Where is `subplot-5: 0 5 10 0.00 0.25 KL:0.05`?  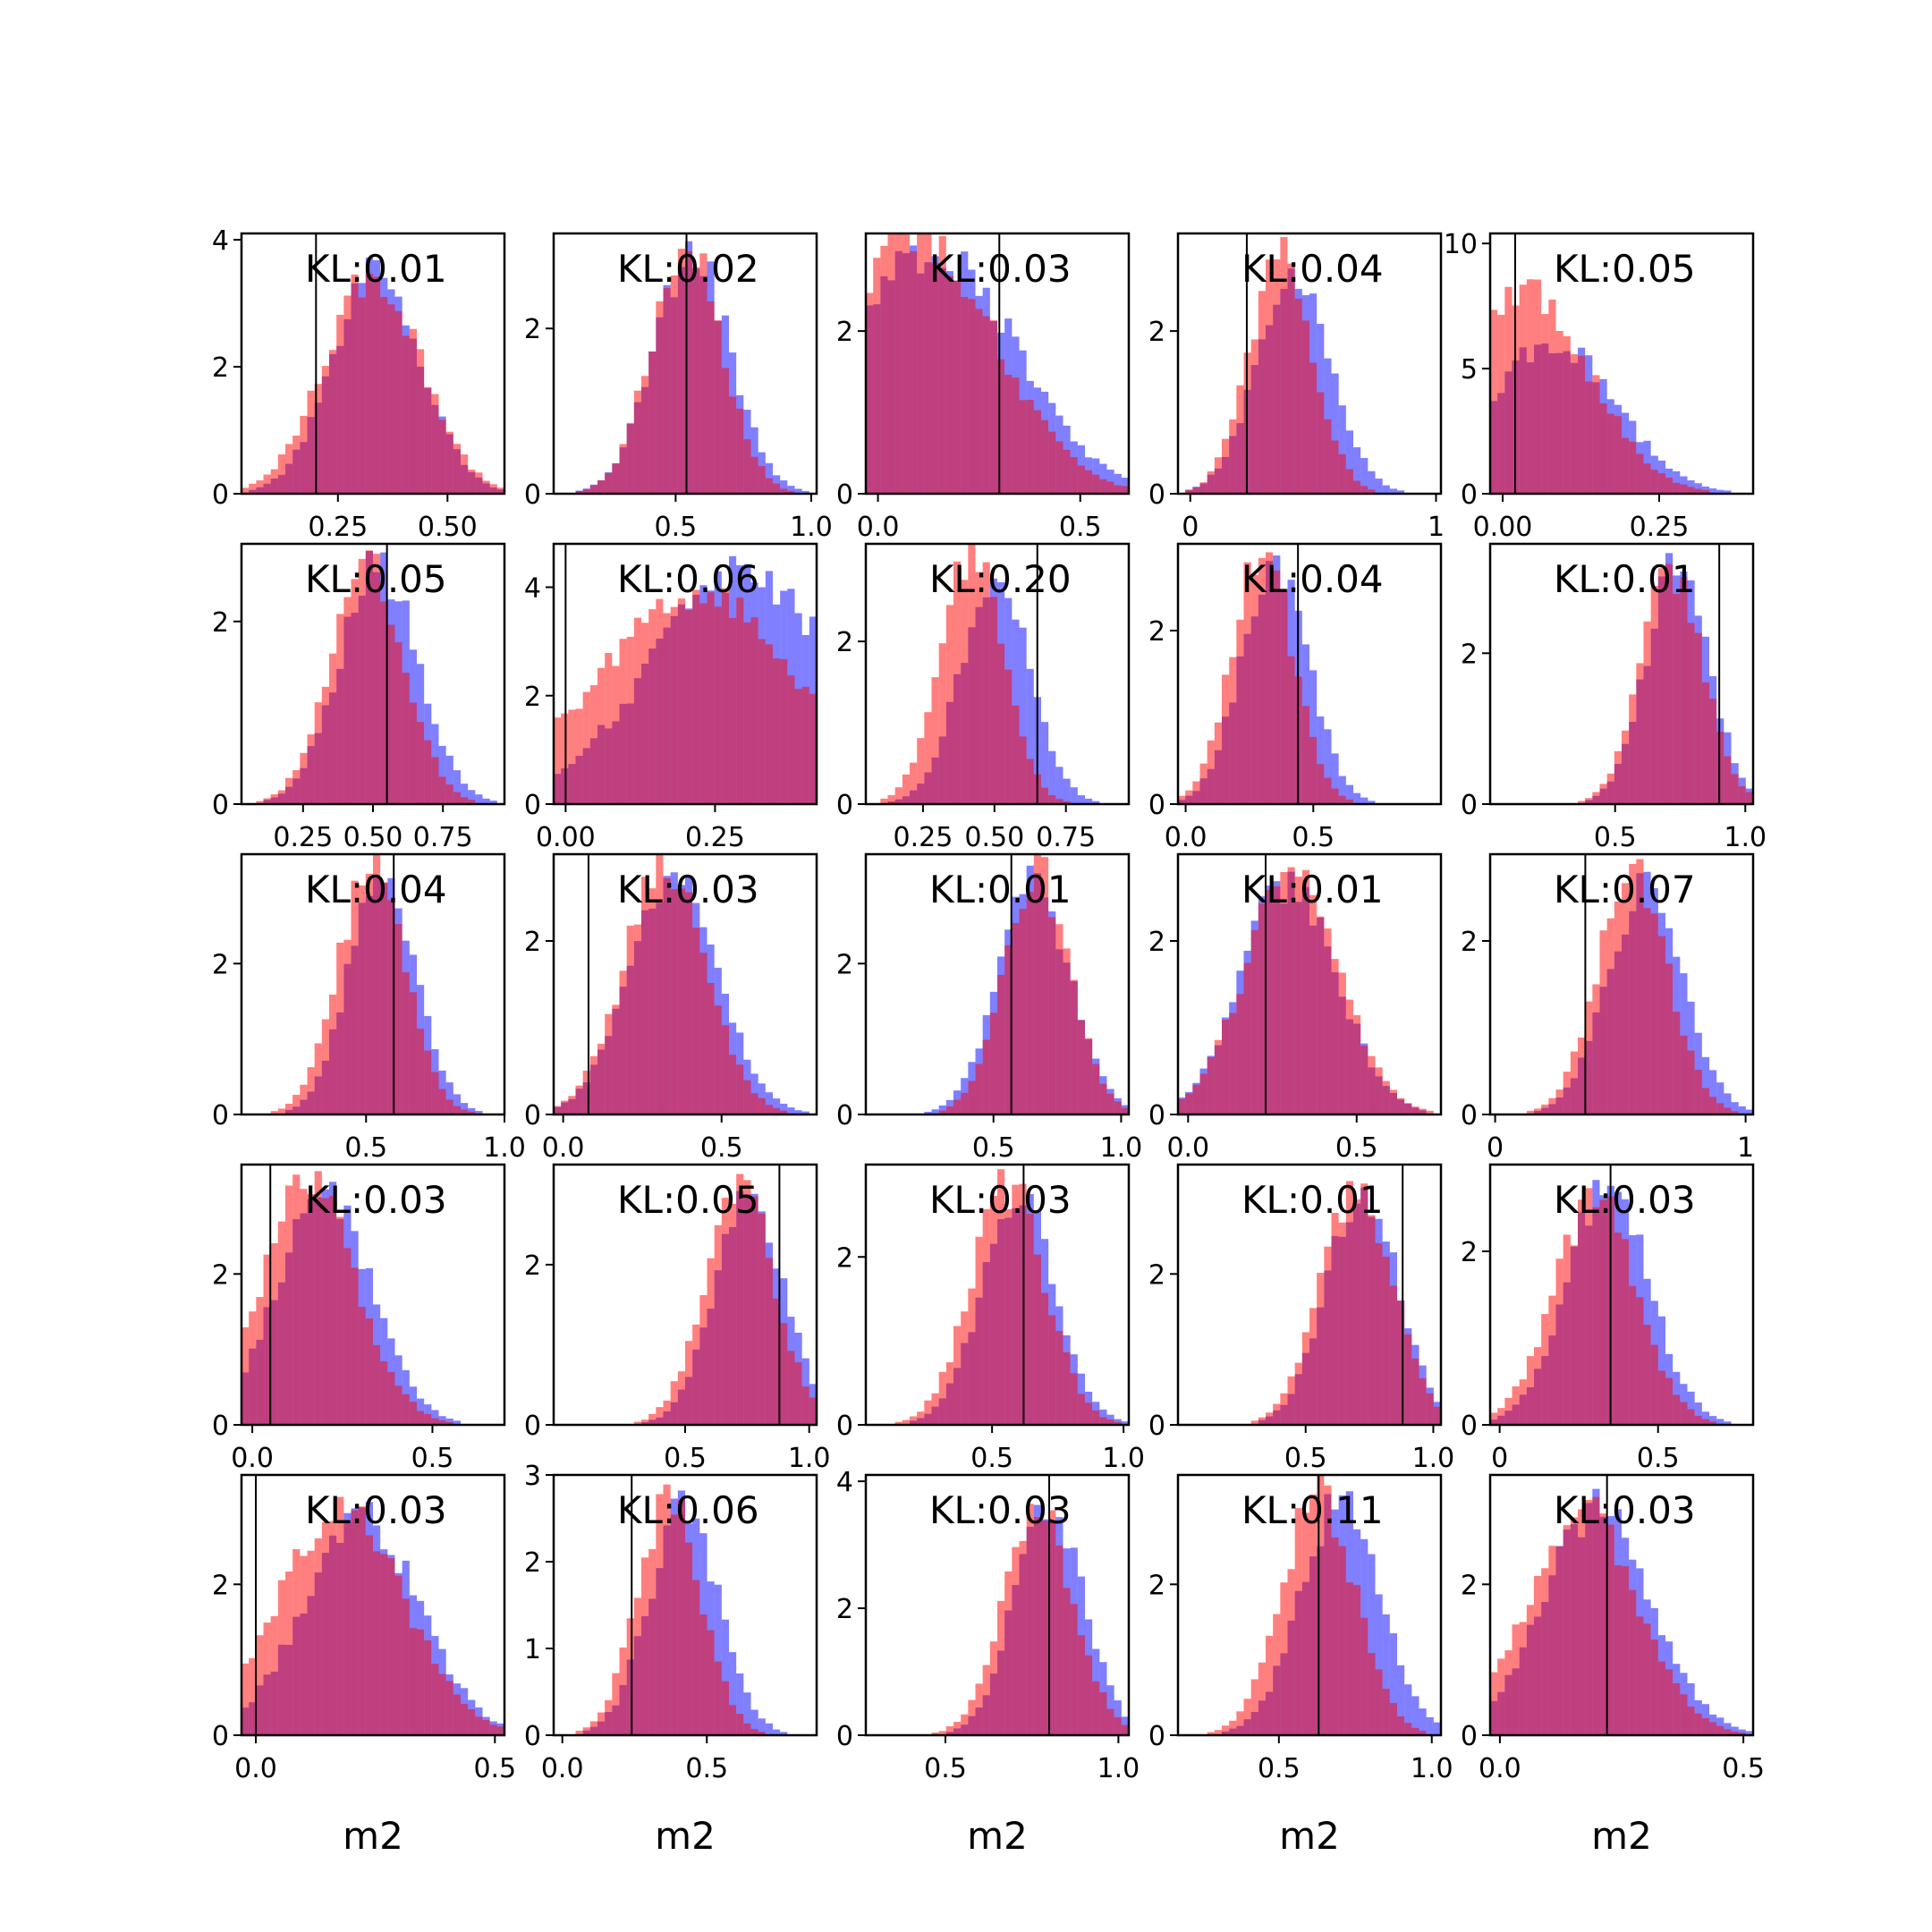
subplot-5: 0 5 10 0.00 0.25 KL:0.05 is located at coordinates (1599, 386).